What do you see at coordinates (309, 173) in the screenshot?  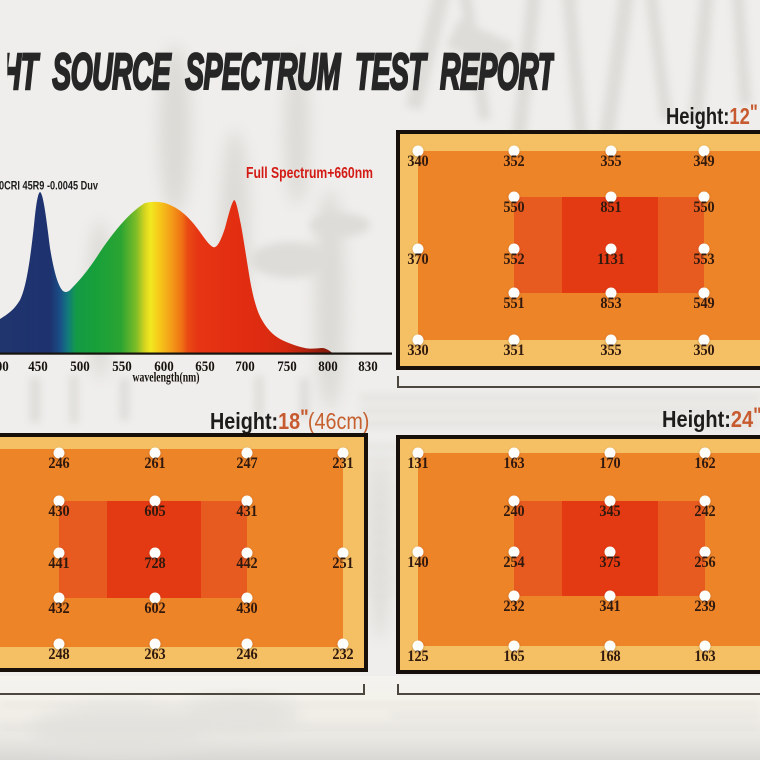 I see `svg-text: Full Spectrum+660nm` at bounding box center [309, 173].